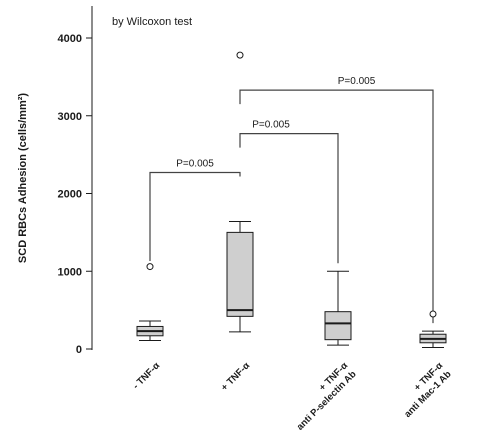  What do you see at coordinates (152, 22) in the screenshot?
I see `test-annotation: by Wilcoxon test` at bounding box center [152, 22].